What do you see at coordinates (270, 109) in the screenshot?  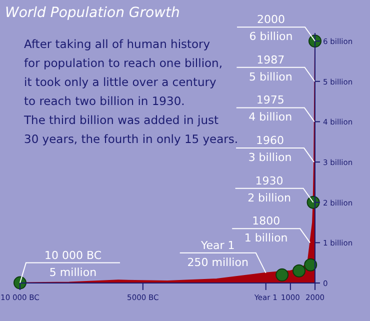 I see `annotation: 1975 4 billion` at bounding box center [270, 109].